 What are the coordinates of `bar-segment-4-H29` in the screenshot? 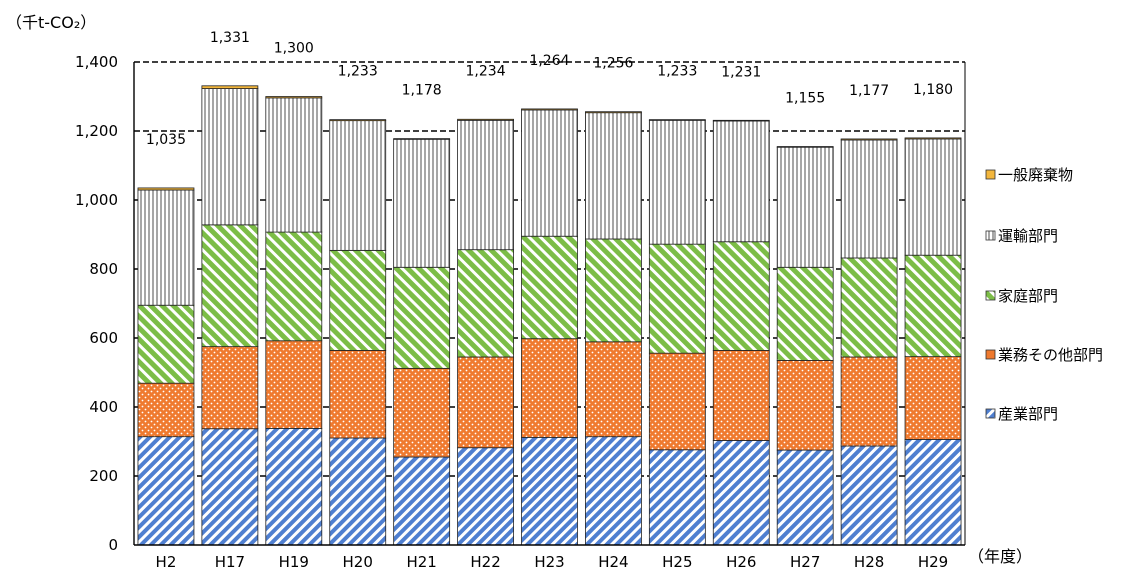 It's located at (933, 197).